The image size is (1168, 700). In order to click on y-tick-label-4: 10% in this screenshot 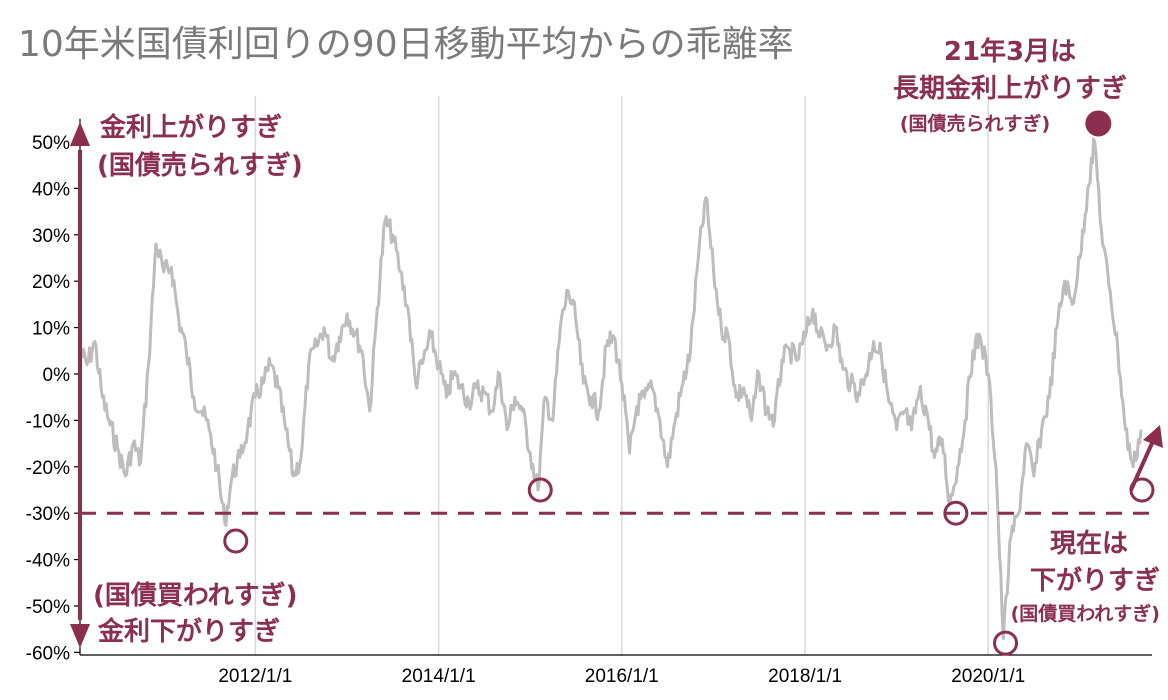, I will do `click(51, 329)`.